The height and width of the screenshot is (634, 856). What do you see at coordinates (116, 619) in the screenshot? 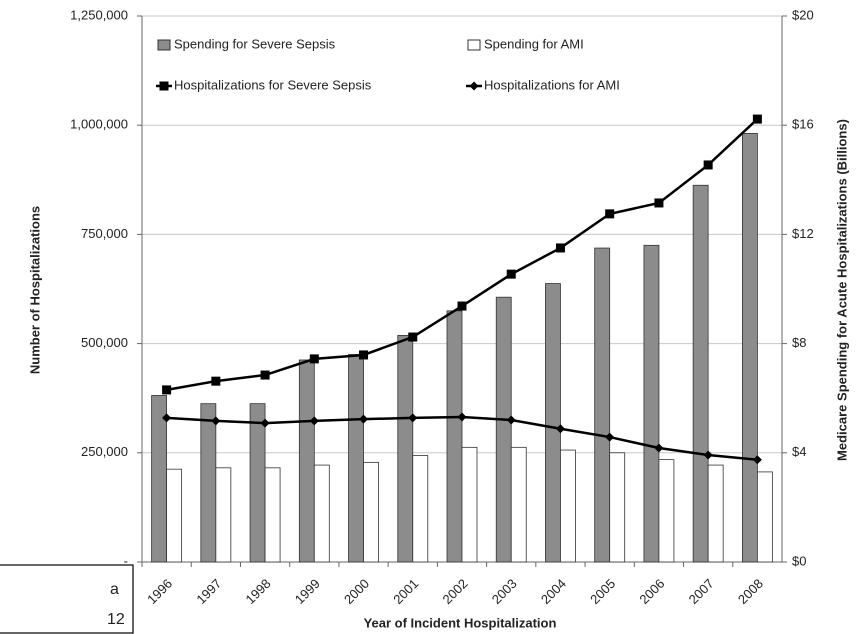
I see `annotation-text: 12` at bounding box center [116, 619].